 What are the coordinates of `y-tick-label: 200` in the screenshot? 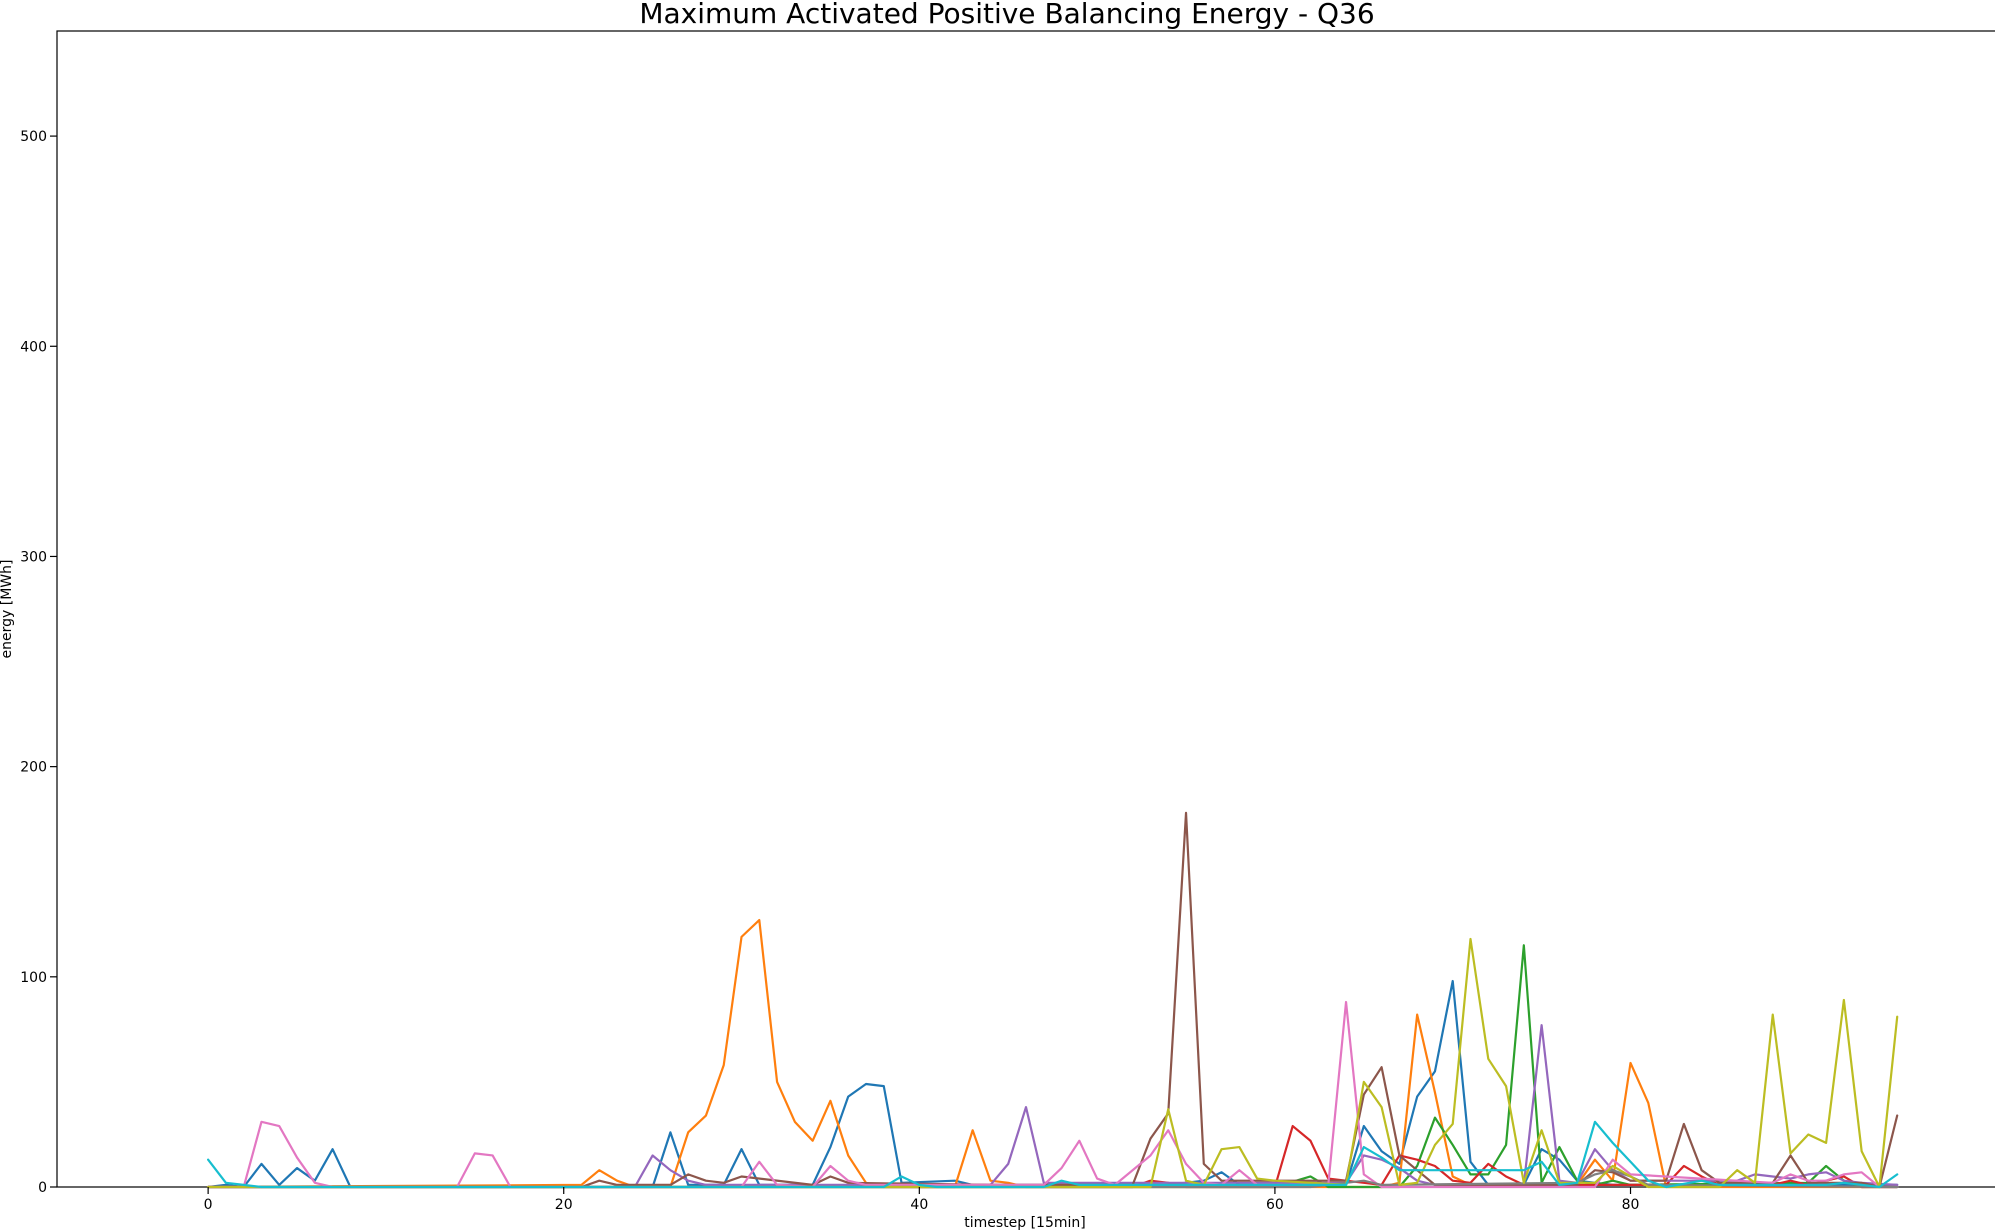 It's located at (33, 768).